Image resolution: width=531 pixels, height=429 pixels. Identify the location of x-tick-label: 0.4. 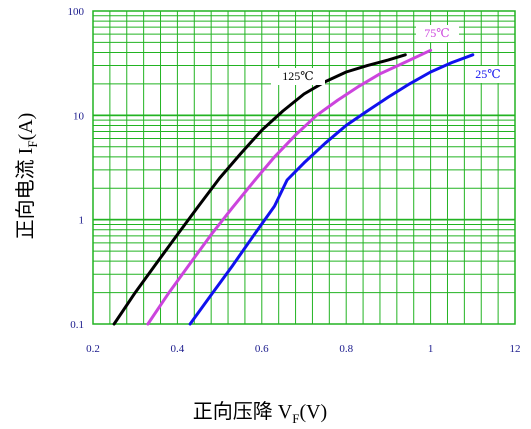
(178, 349).